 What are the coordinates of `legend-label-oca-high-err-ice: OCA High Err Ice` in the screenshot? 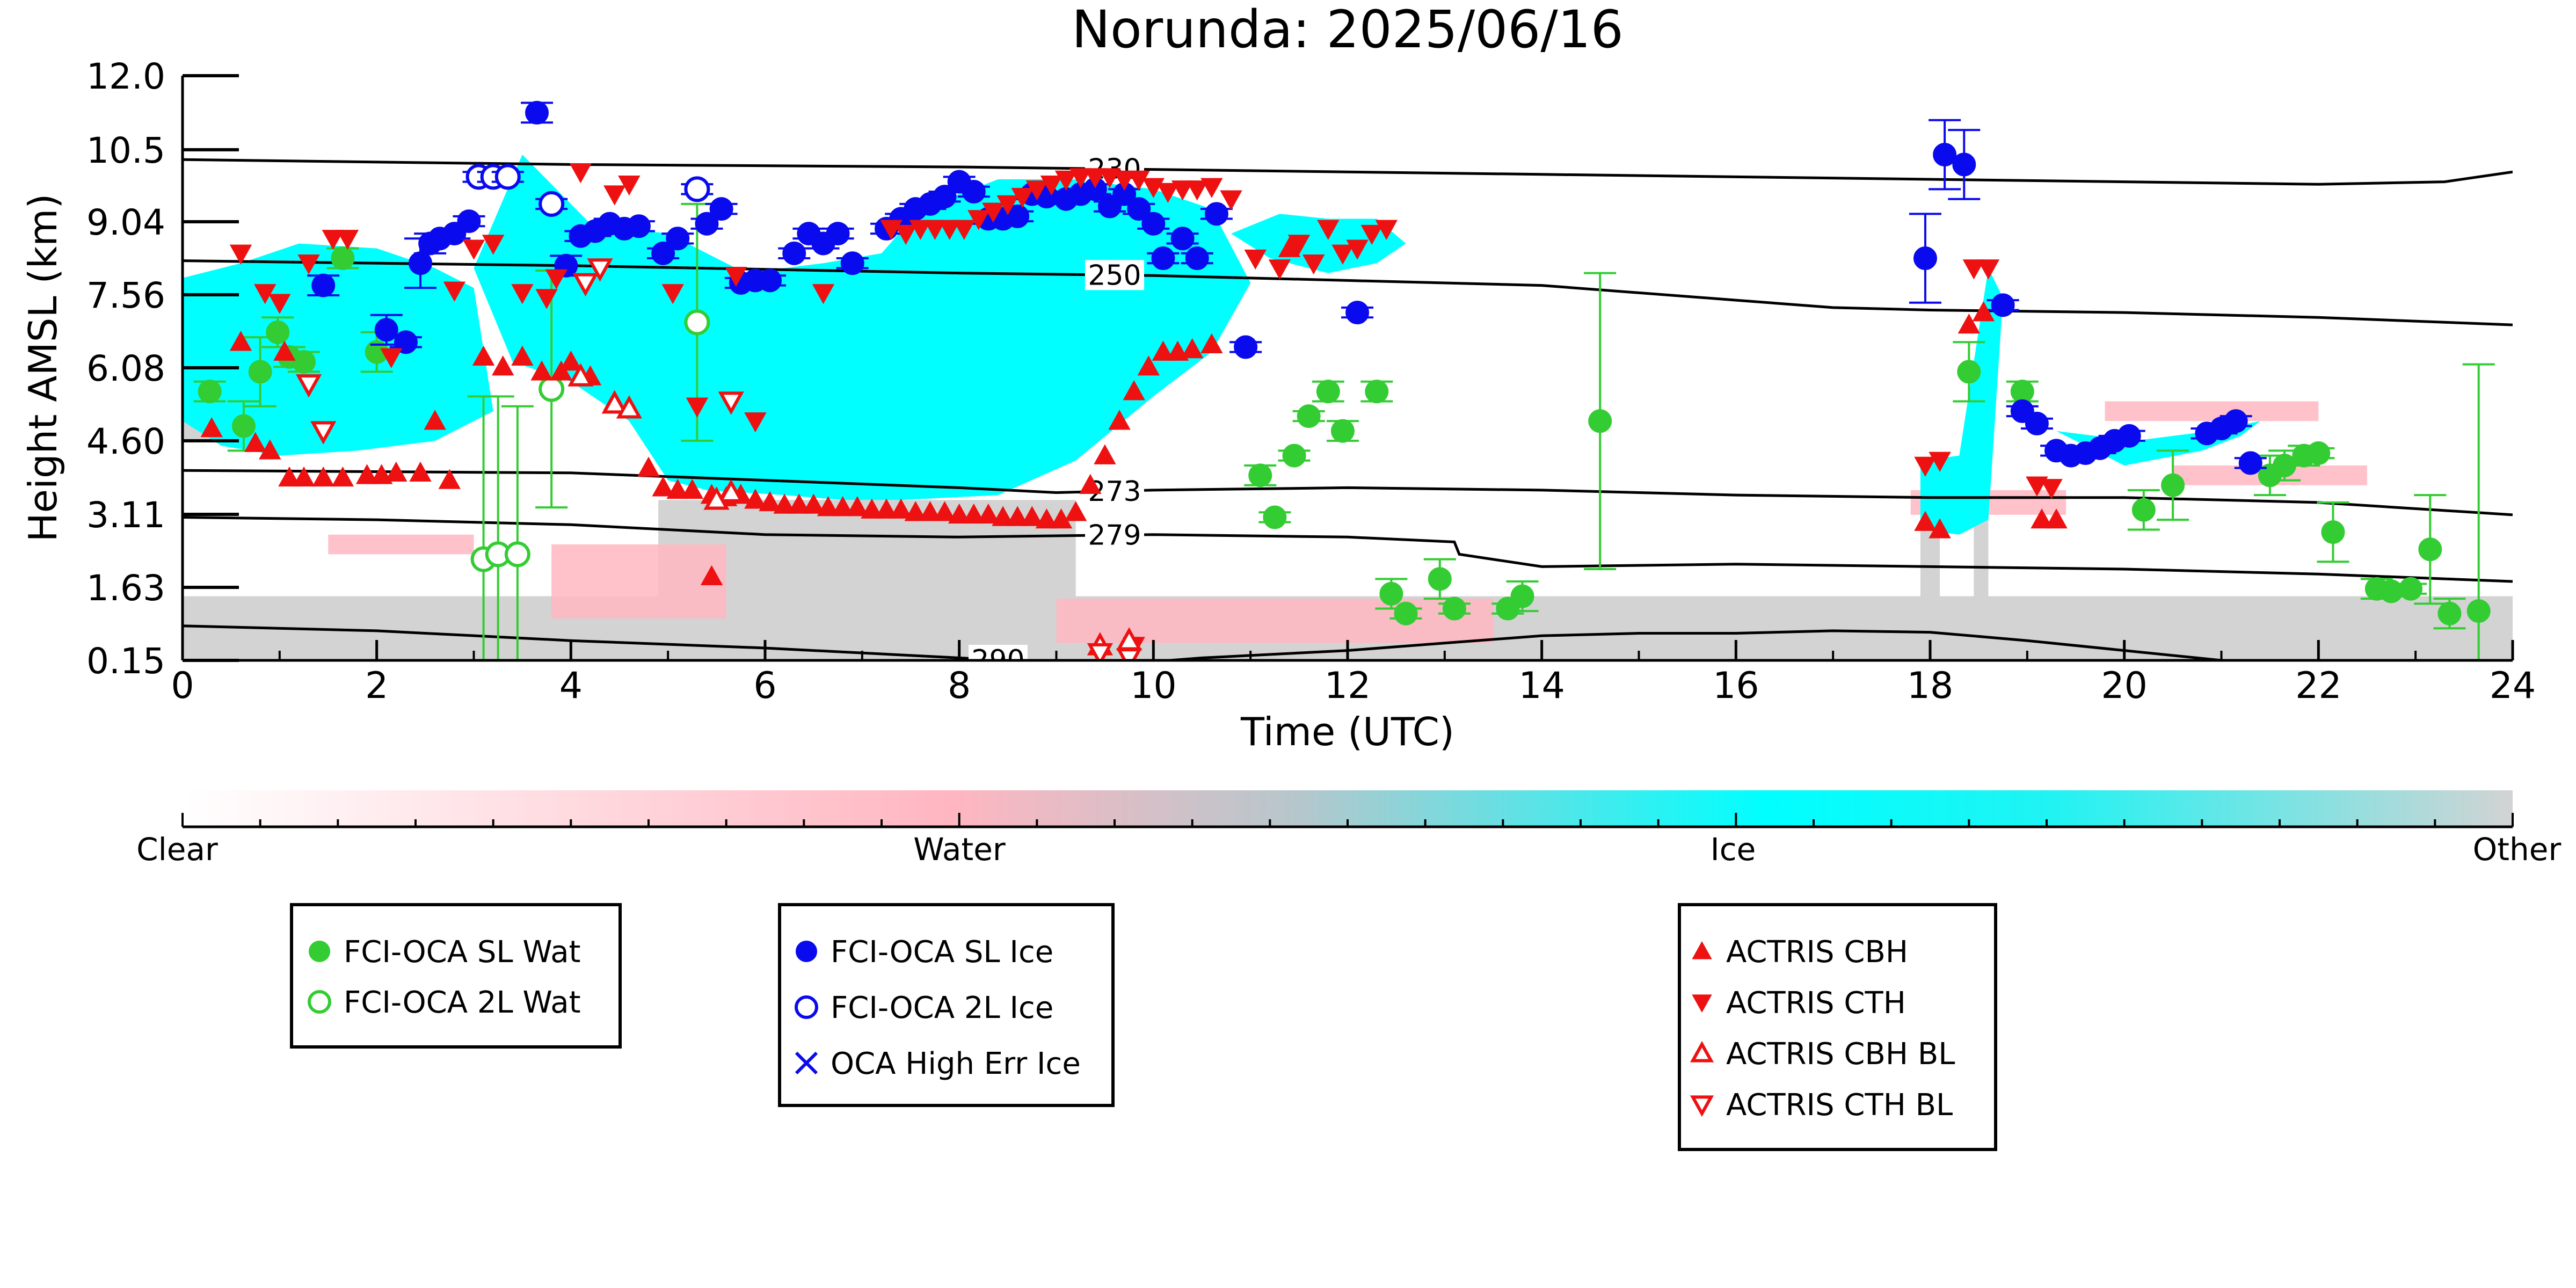 It's located at (956, 1063).